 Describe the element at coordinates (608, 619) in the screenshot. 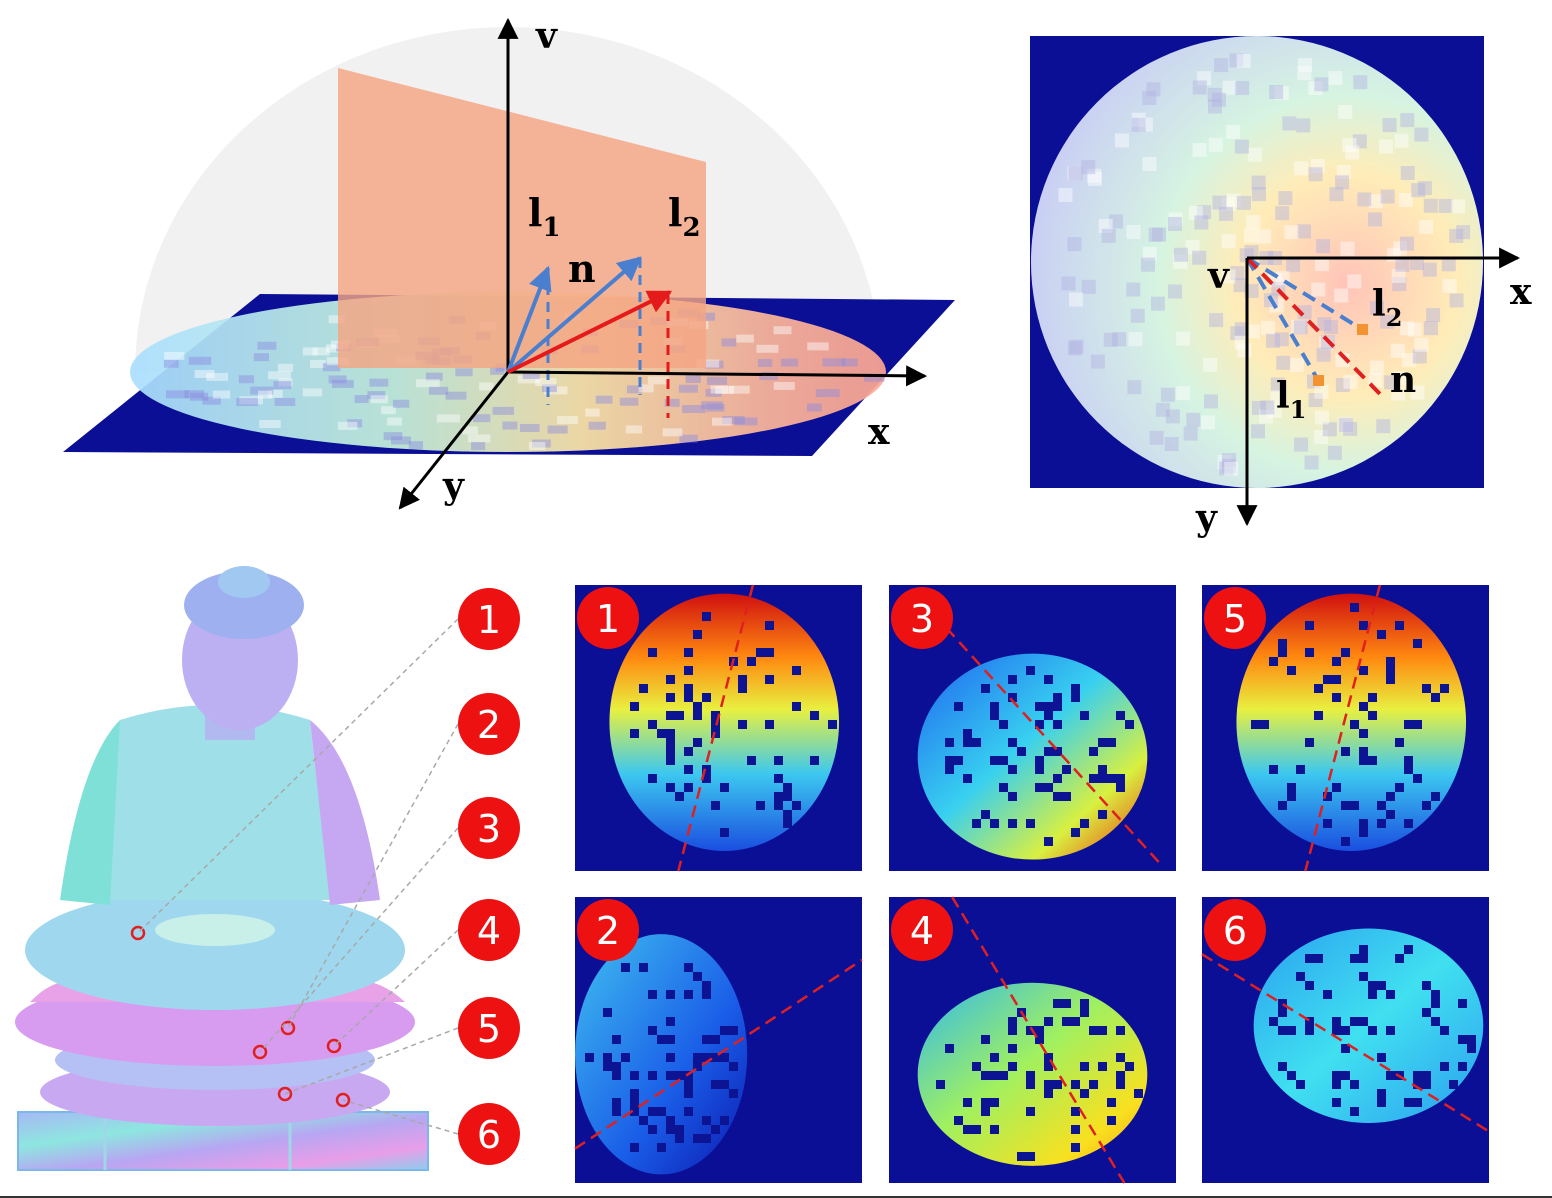

I see `patch-number: 1` at that location.